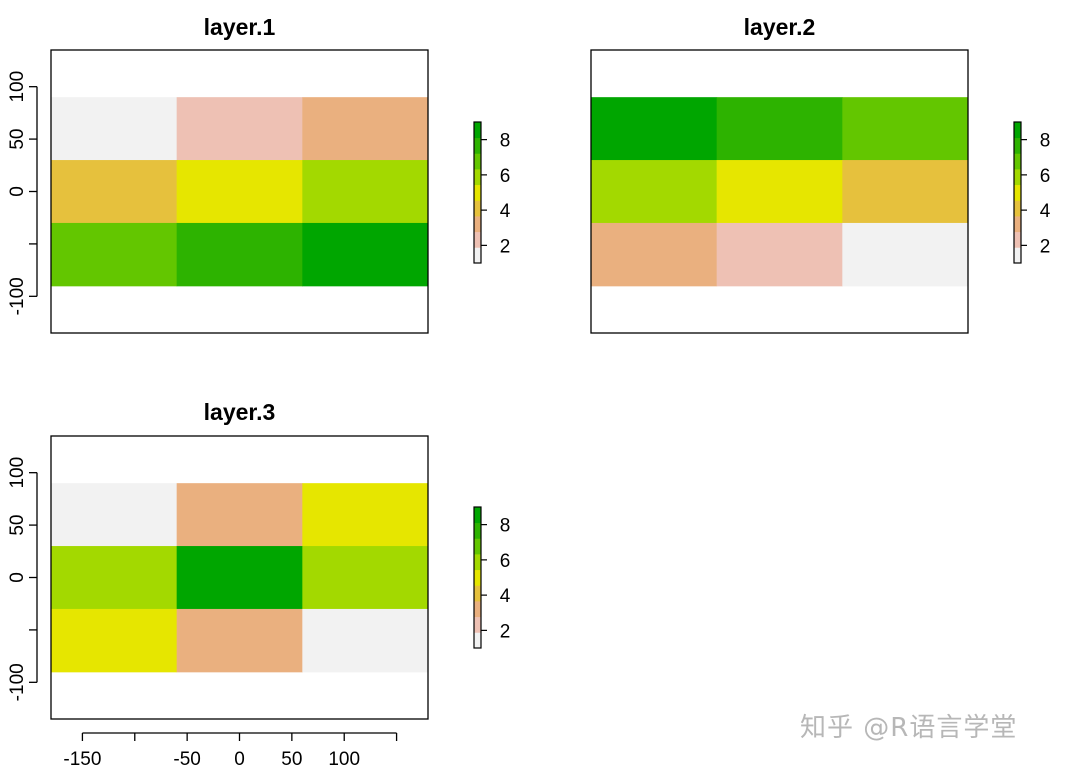  What do you see at coordinates (909, 728) in the screenshot?
I see `watermark-text: 知乎 @R语言学堂` at bounding box center [909, 728].